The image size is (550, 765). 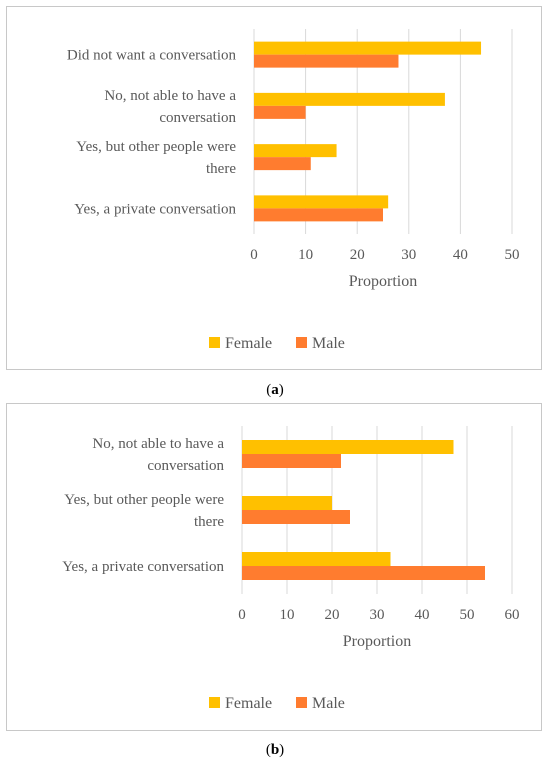 What do you see at coordinates (242, 615) in the screenshot?
I see `chart-b-x-tick-label: 0` at bounding box center [242, 615].